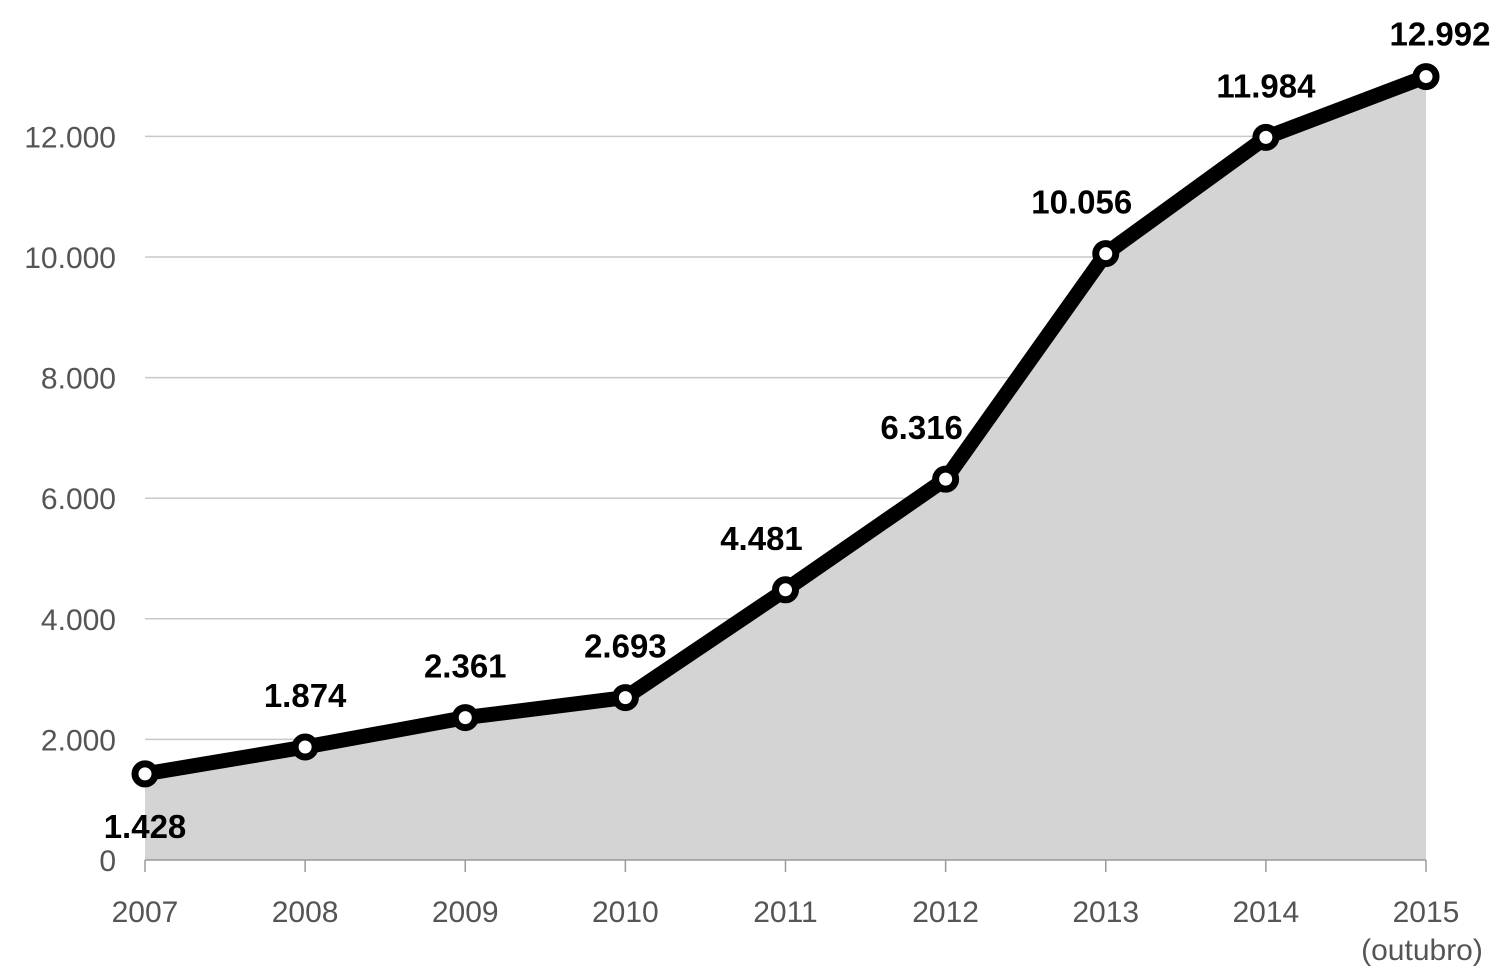 This screenshot has width=1497, height=968. Describe the element at coordinates (625, 646) in the screenshot. I see `data-label: 2.693` at that location.